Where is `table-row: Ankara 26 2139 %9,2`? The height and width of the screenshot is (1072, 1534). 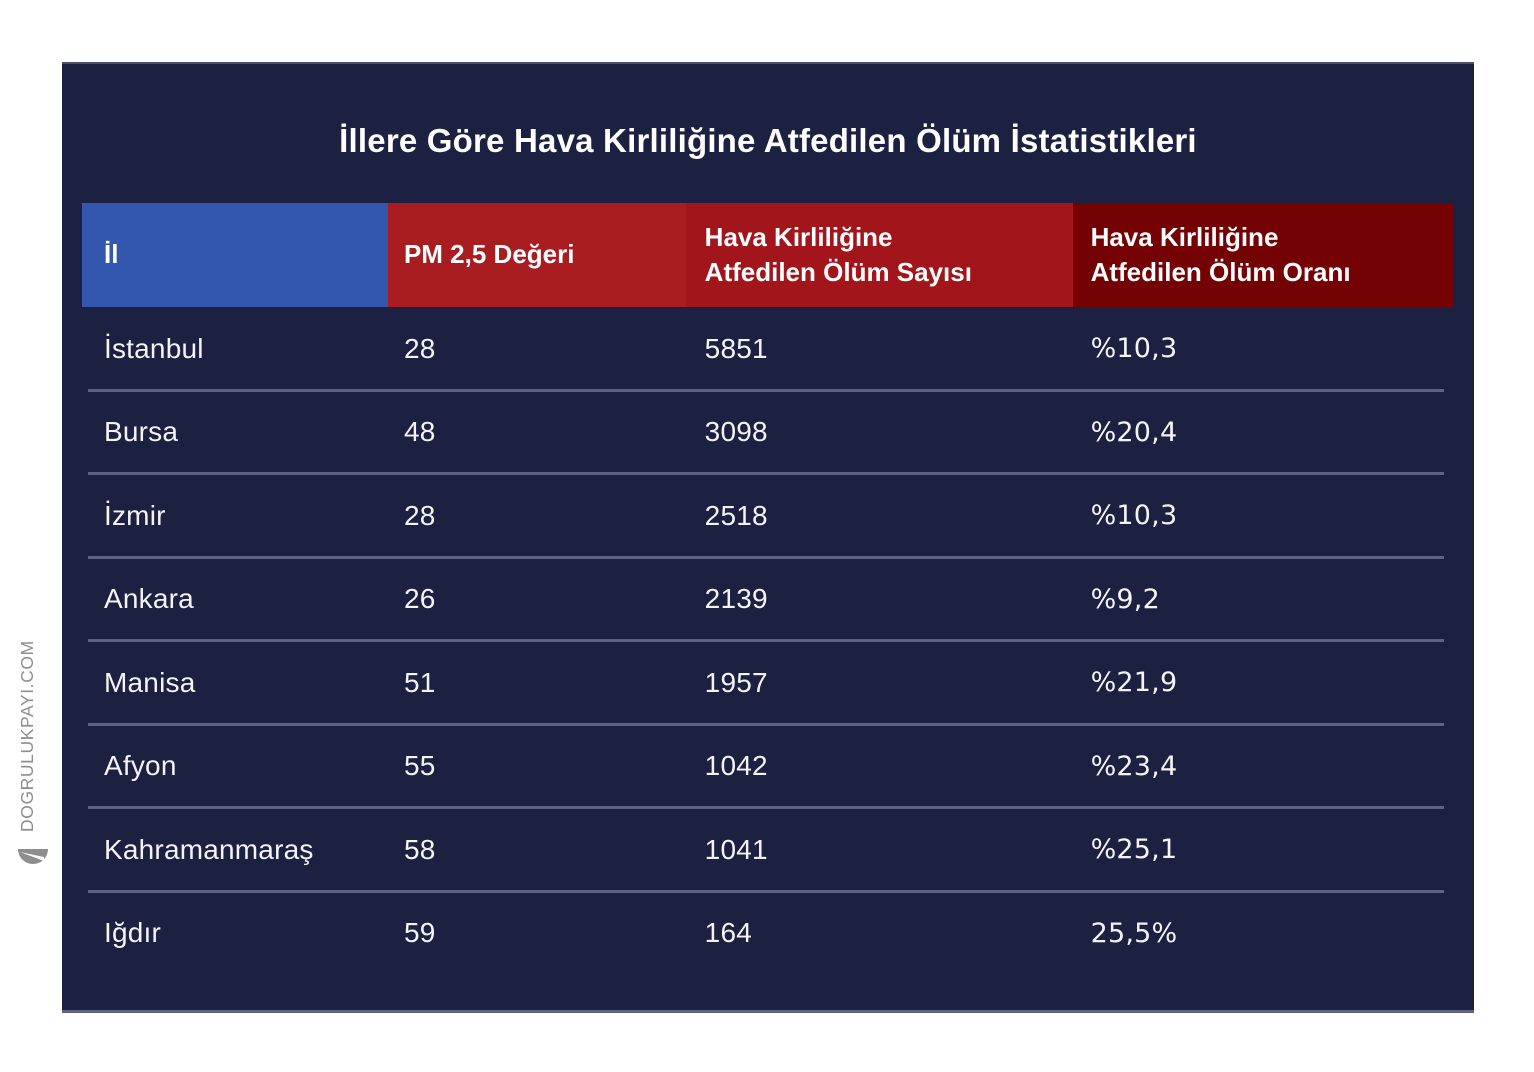 table-row: Ankara 26 2139 %9,2 is located at coordinates (768, 598).